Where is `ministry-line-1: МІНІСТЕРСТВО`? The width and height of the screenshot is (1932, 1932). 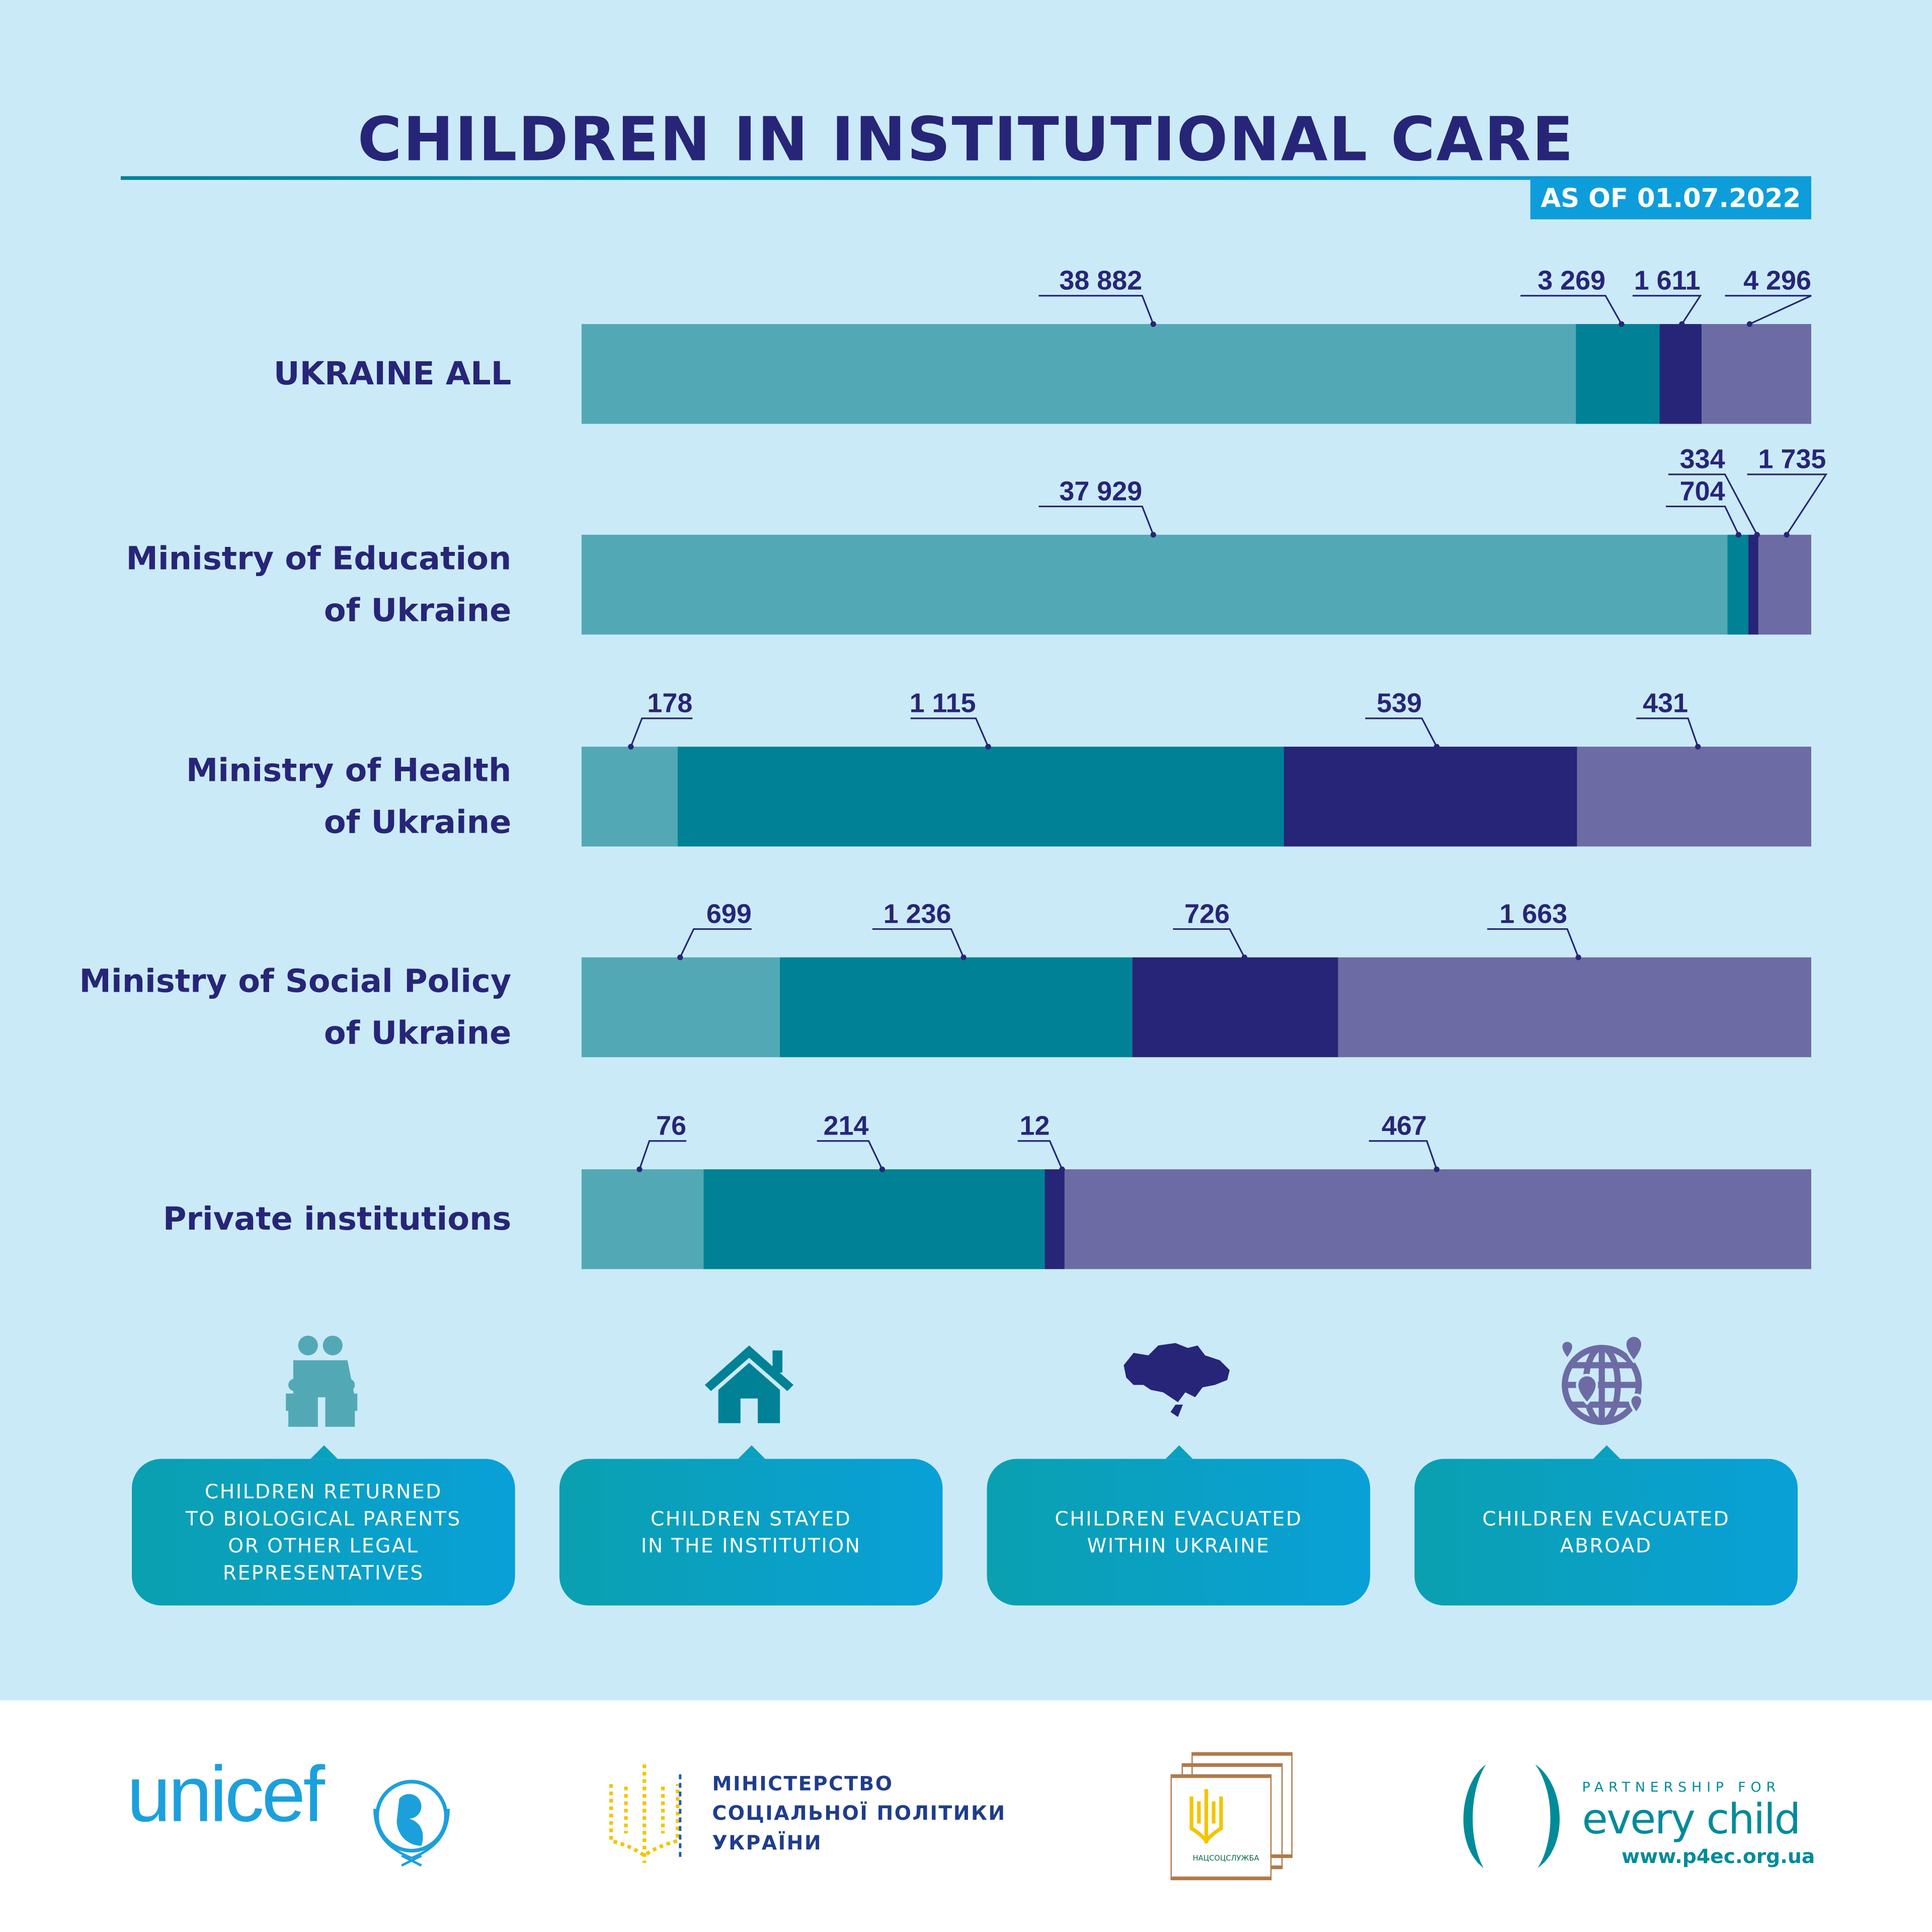
ministry-line-1: МІНІСТЕРСТВО is located at coordinates (803, 1784).